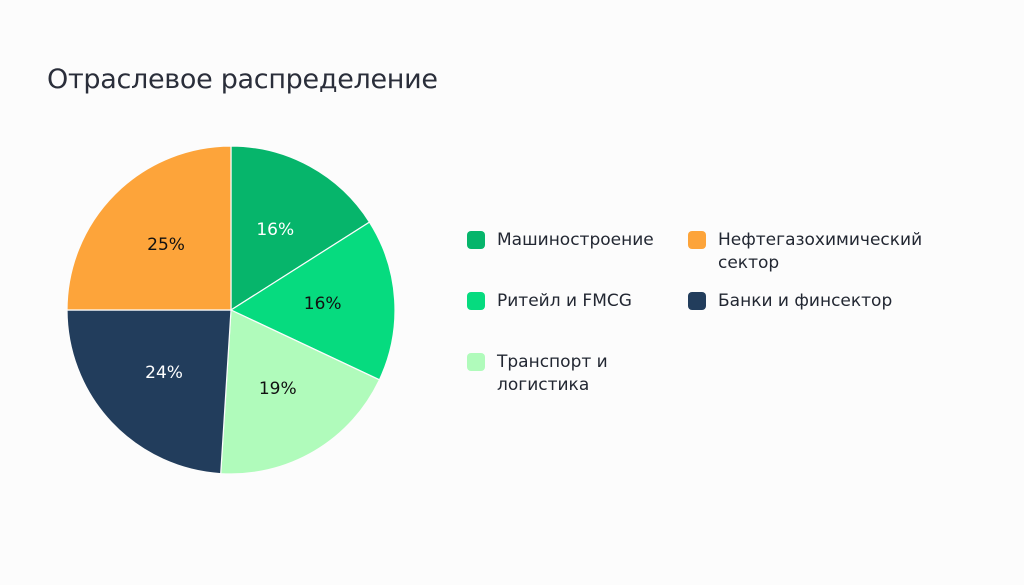 This screenshot has height=585, width=1024. I want to click on legend-item-banks: Банки и финсектор, so click(790, 301).